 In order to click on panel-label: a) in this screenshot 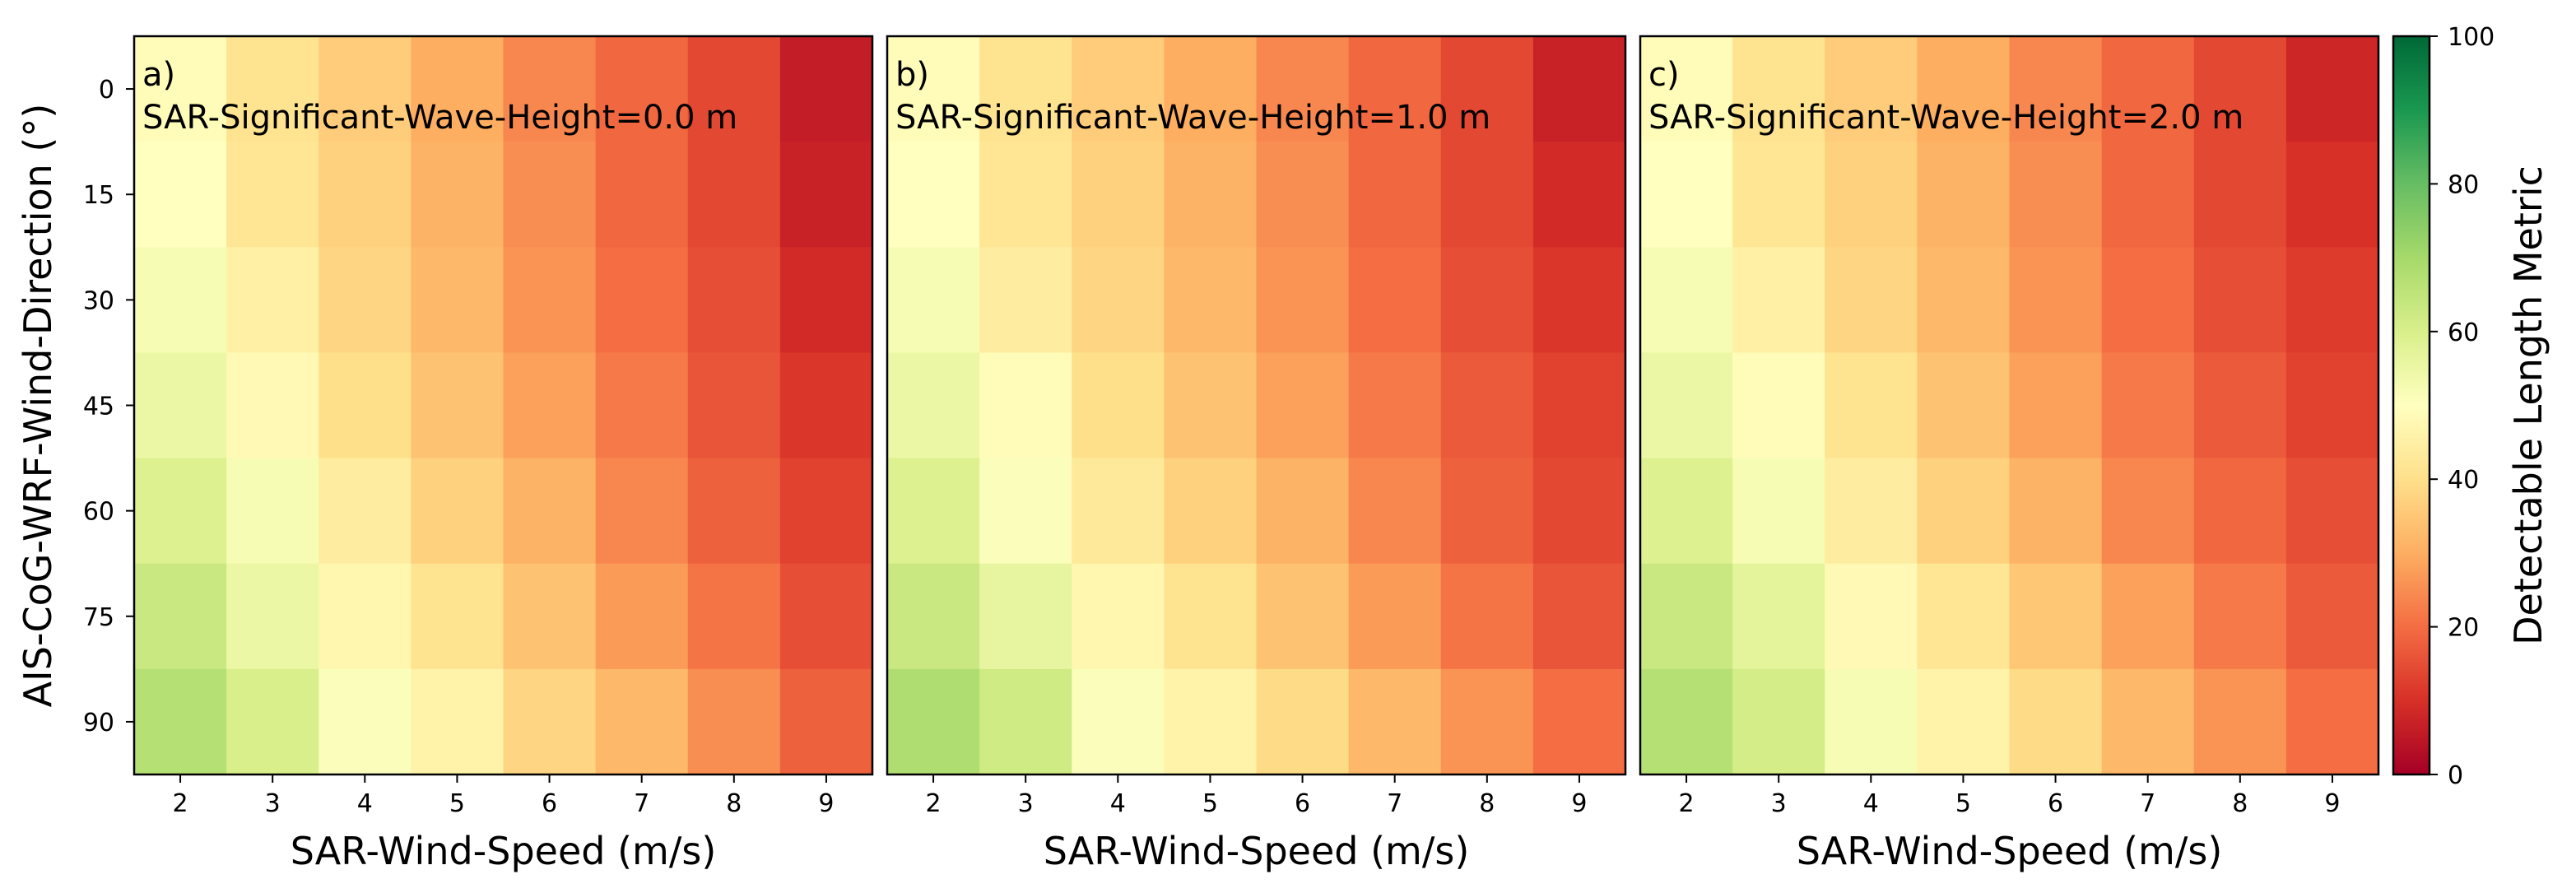, I will do `click(158, 75)`.